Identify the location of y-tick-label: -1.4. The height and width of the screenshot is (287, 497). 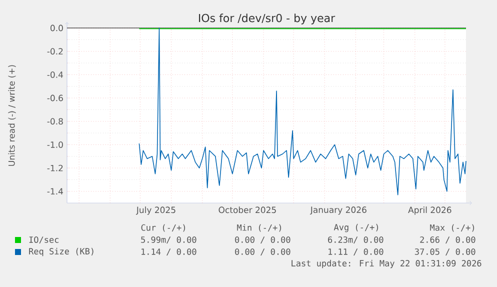
(55, 191).